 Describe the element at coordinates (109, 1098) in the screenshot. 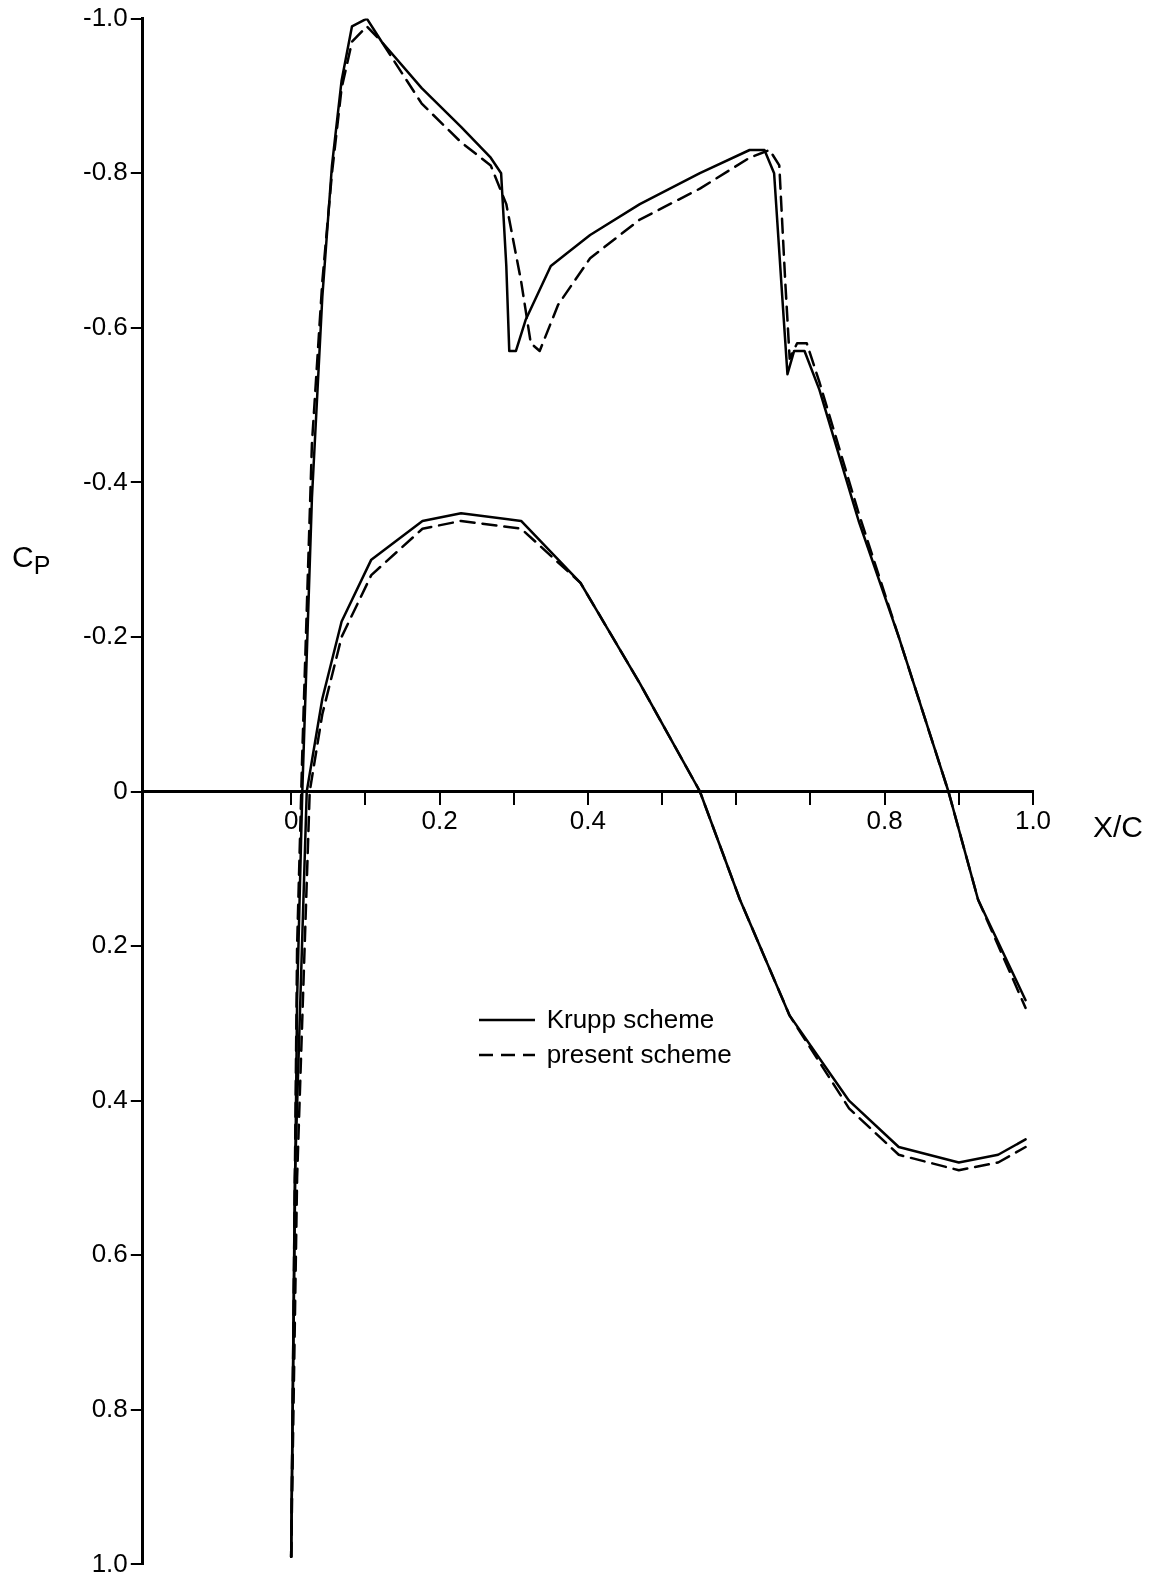

I see `y-tick-label: 0.4` at that location.